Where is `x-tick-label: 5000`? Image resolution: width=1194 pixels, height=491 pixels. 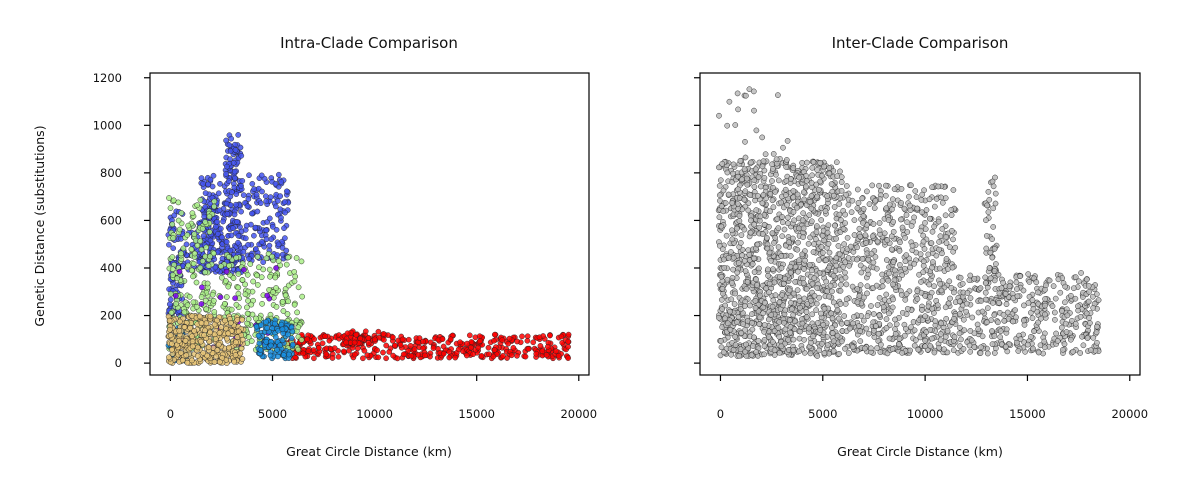
x-tick-label: 5000 is located at coordinates (822, 414).